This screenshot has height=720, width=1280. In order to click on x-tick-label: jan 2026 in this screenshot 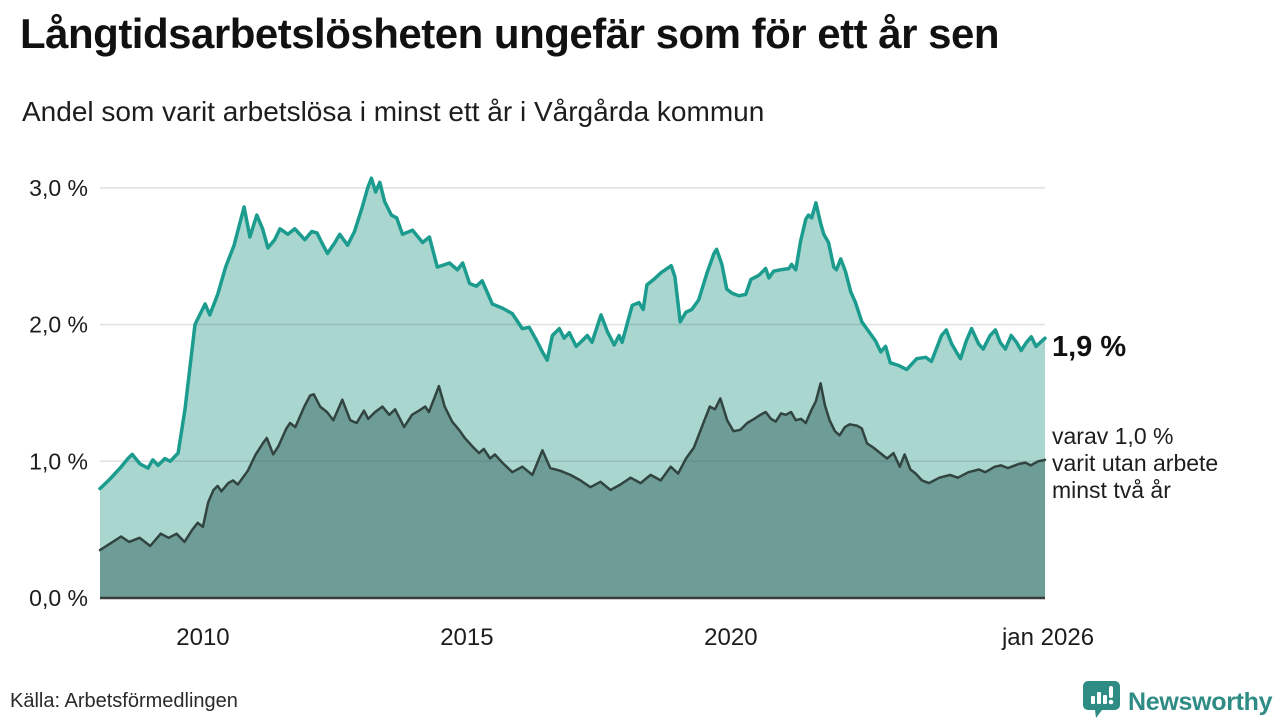, I will do `click(1047, 637)`.